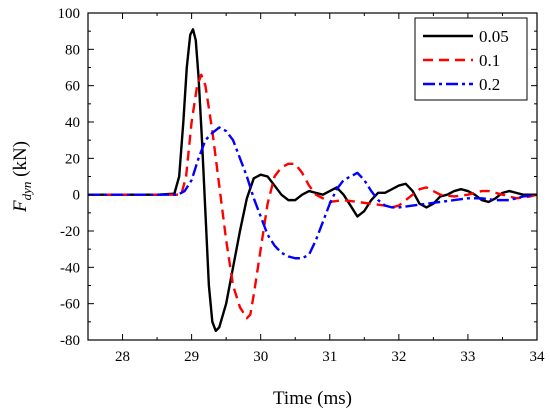 The width and height of the screenshot is (550, 415). Describe the element at coordinates (72, 50) in the screenshot. I see `y-tick-label: 80` at that location.